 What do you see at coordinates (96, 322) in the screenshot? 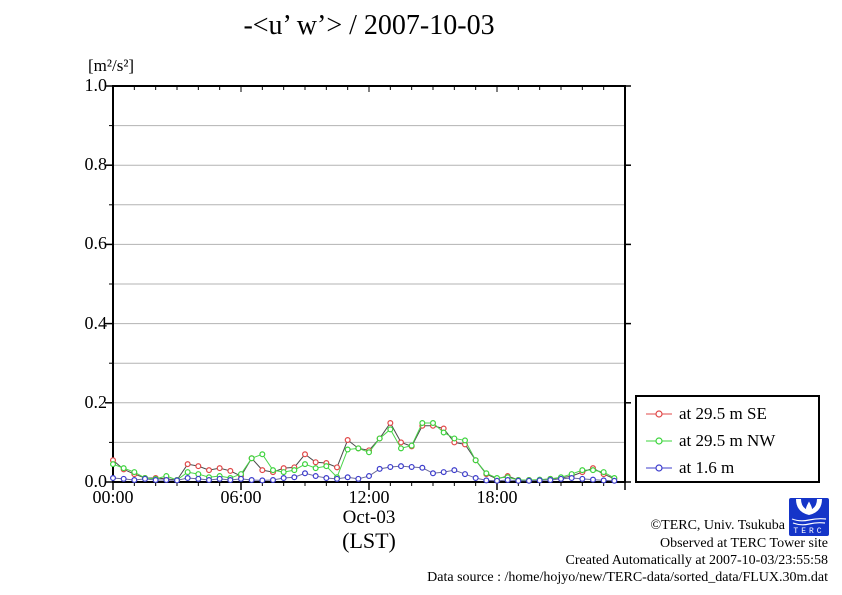
I see `y-tick-label: 0.4` at bounding box center [96, 322].